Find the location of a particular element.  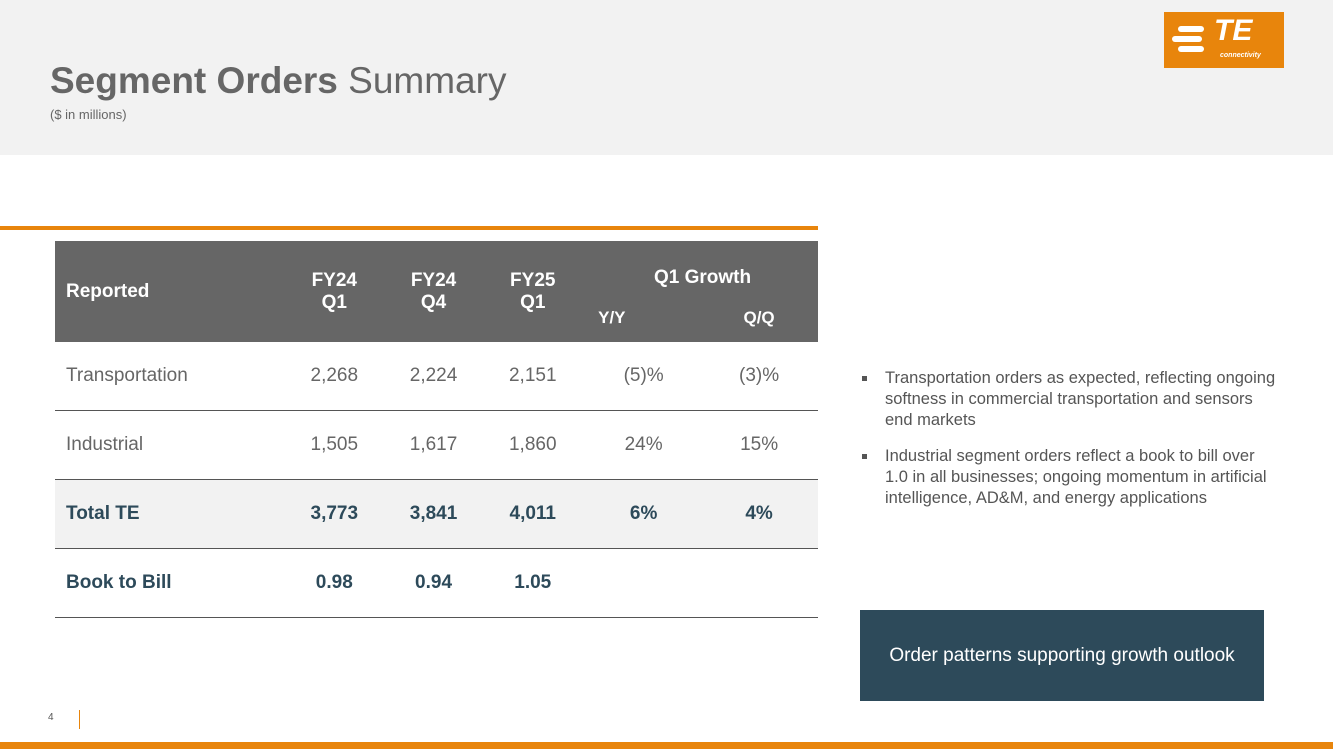

col-yy: Y/Y is located at coordinates (644, 317).